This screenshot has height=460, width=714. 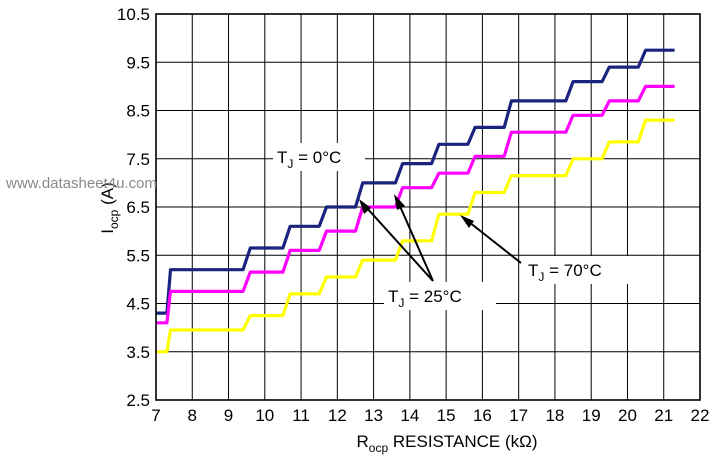 What do you see at coordinates (138, 255) in the screenshot?
I see `y-tick-label: 5.5` at bounding box center [138, 255].